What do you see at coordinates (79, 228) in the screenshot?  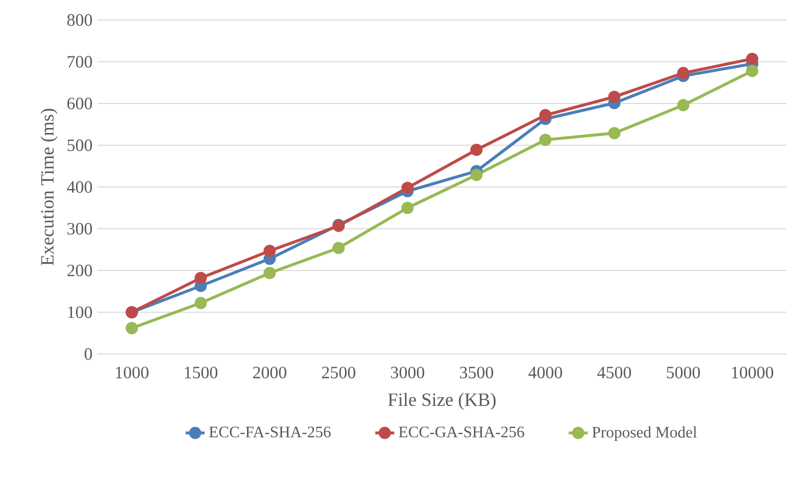 I see `y-tick-label: 300` at bounding box center [79, 228].